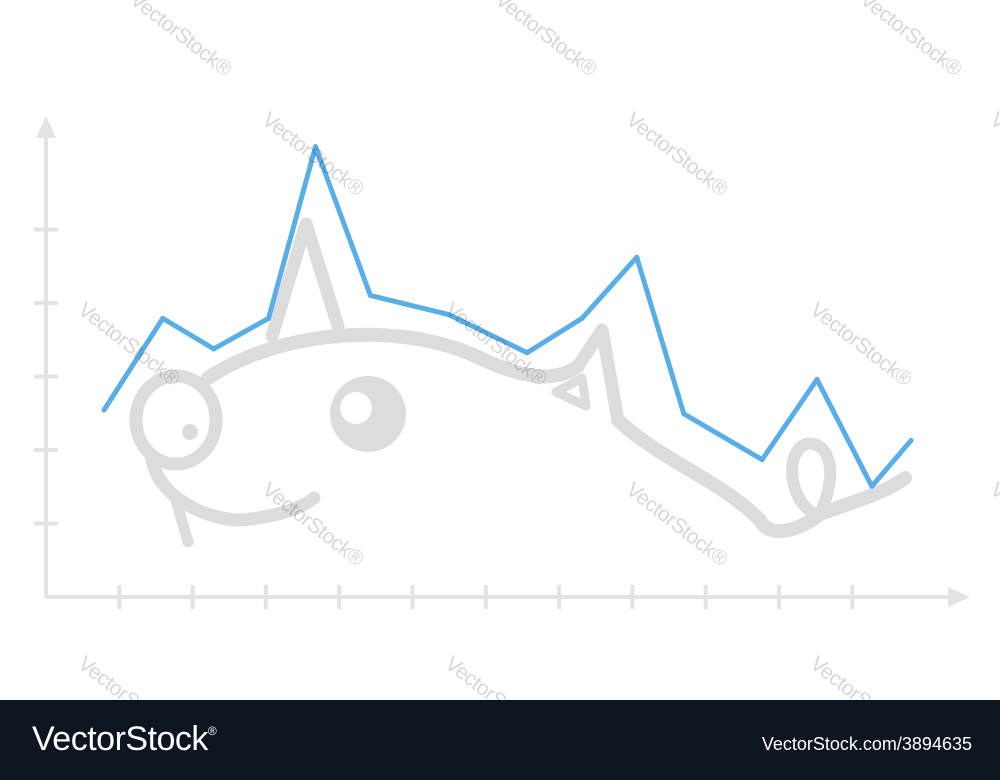 This screenshot has height=780, width=1000. What do you see at coordinates (190, 432) in the screenshot?
I see `pig-nostril` at bounding box center [190, 432].